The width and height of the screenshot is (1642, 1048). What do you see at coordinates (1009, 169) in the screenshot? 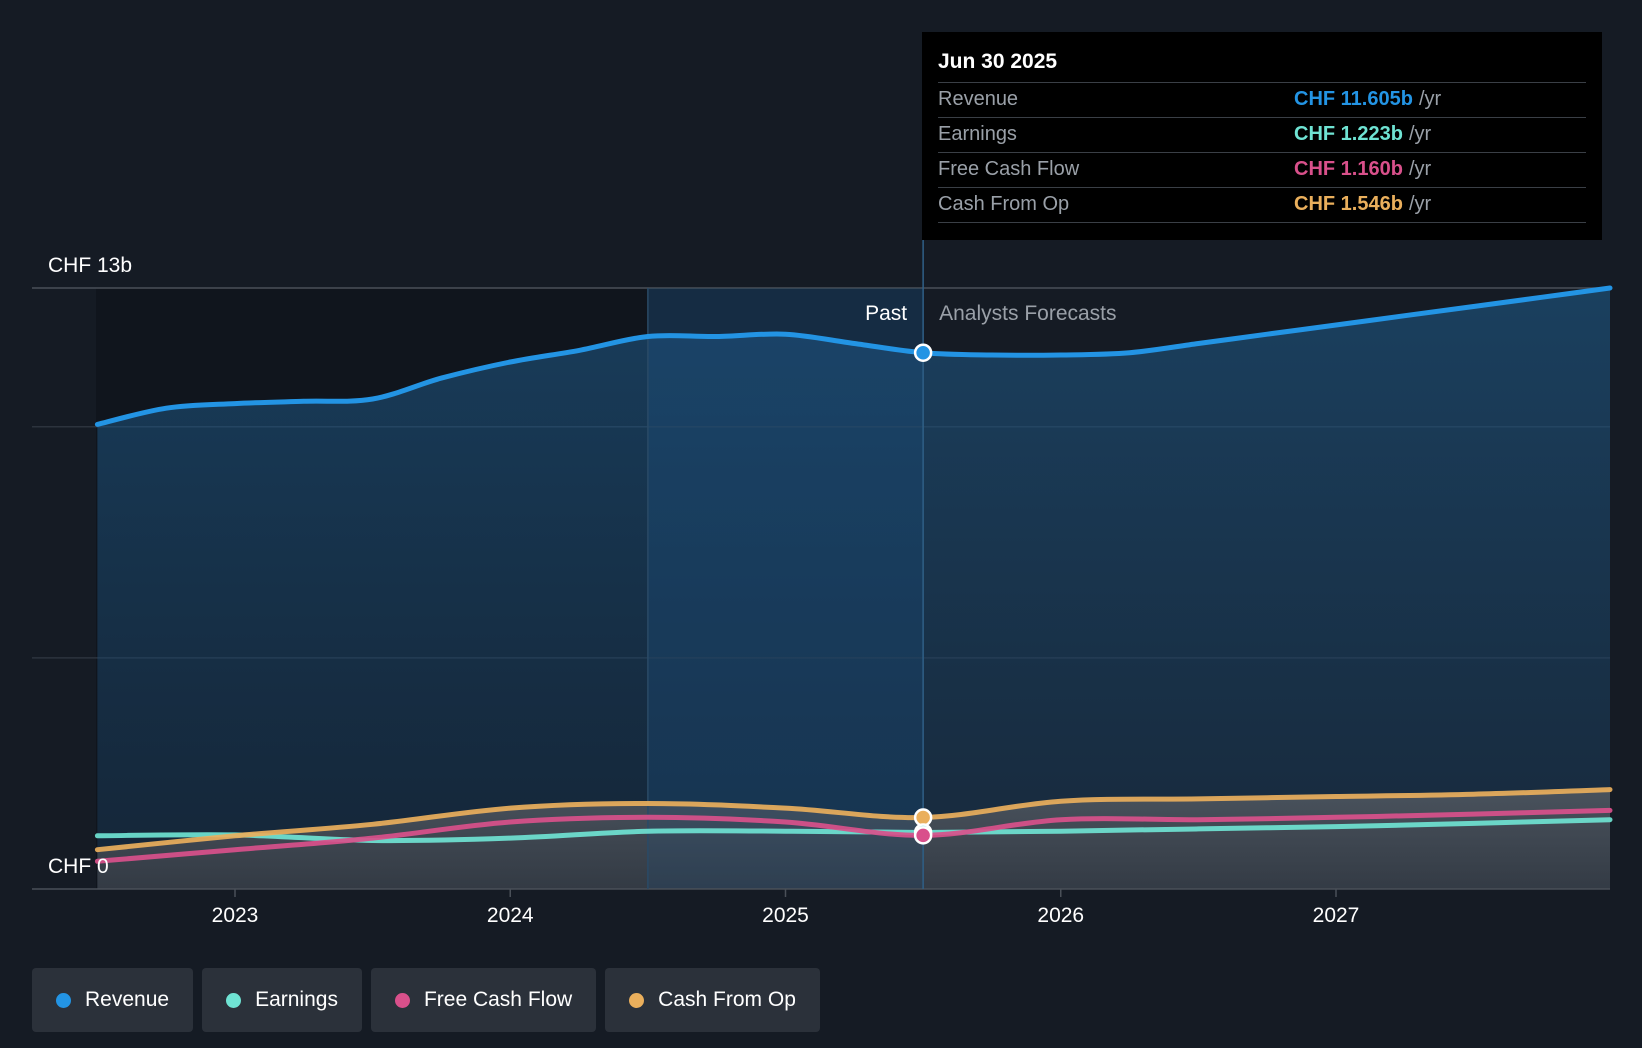
I see `tooltip-label: Free Cash Flow` at bounding box center [1009, 169].